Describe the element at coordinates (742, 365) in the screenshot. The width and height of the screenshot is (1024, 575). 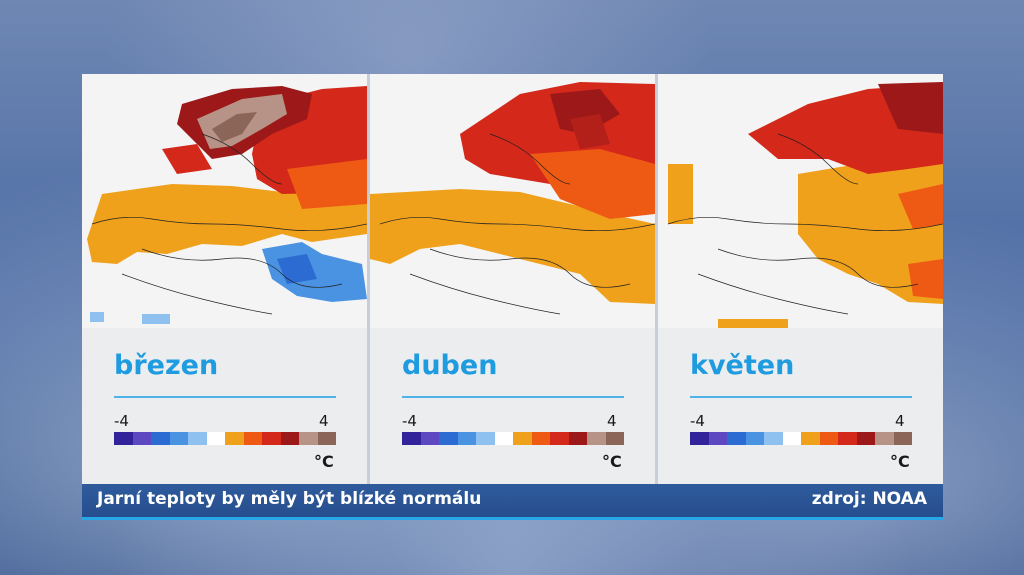
I see `month-label: květen` at that location.